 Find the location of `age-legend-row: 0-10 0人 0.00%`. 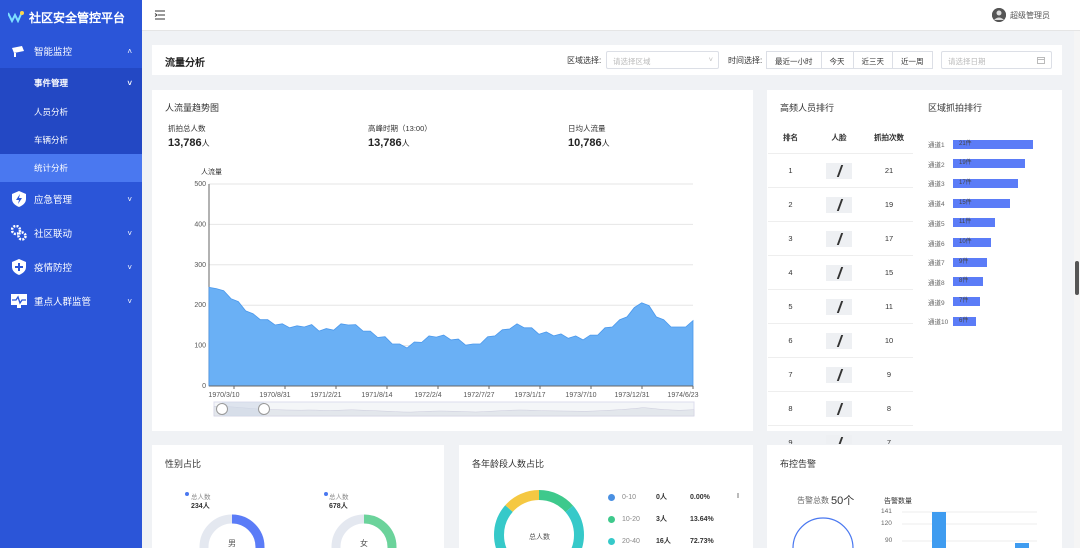

age-legend-row: 0-10 0人 0.00% is located at coordinates (669, 497).